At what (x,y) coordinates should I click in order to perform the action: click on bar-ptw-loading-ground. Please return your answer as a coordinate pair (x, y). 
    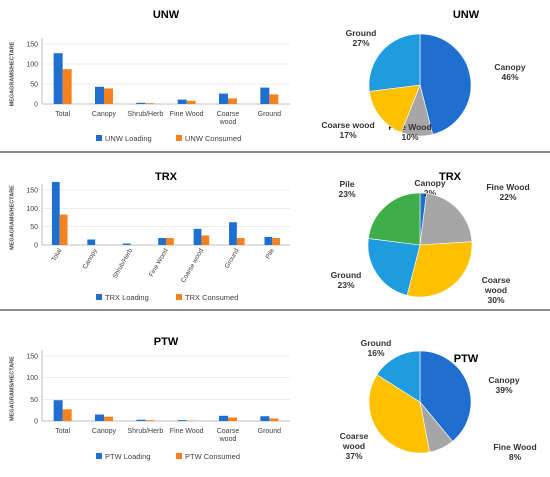
    Looking at the image, I should click on (264, 418).